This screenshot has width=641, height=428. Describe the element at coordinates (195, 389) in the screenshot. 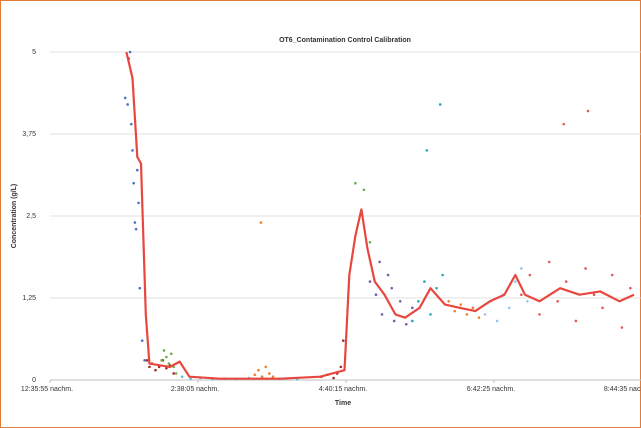

I see `x-tick-label: 2:38:05 nachm.` at that location.